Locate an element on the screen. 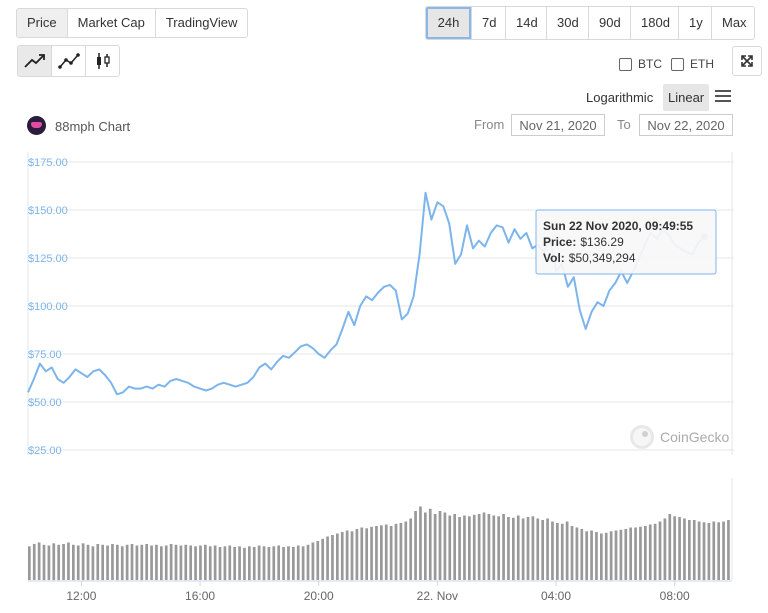  line-chart-icon is located at coordinates (35, 61).